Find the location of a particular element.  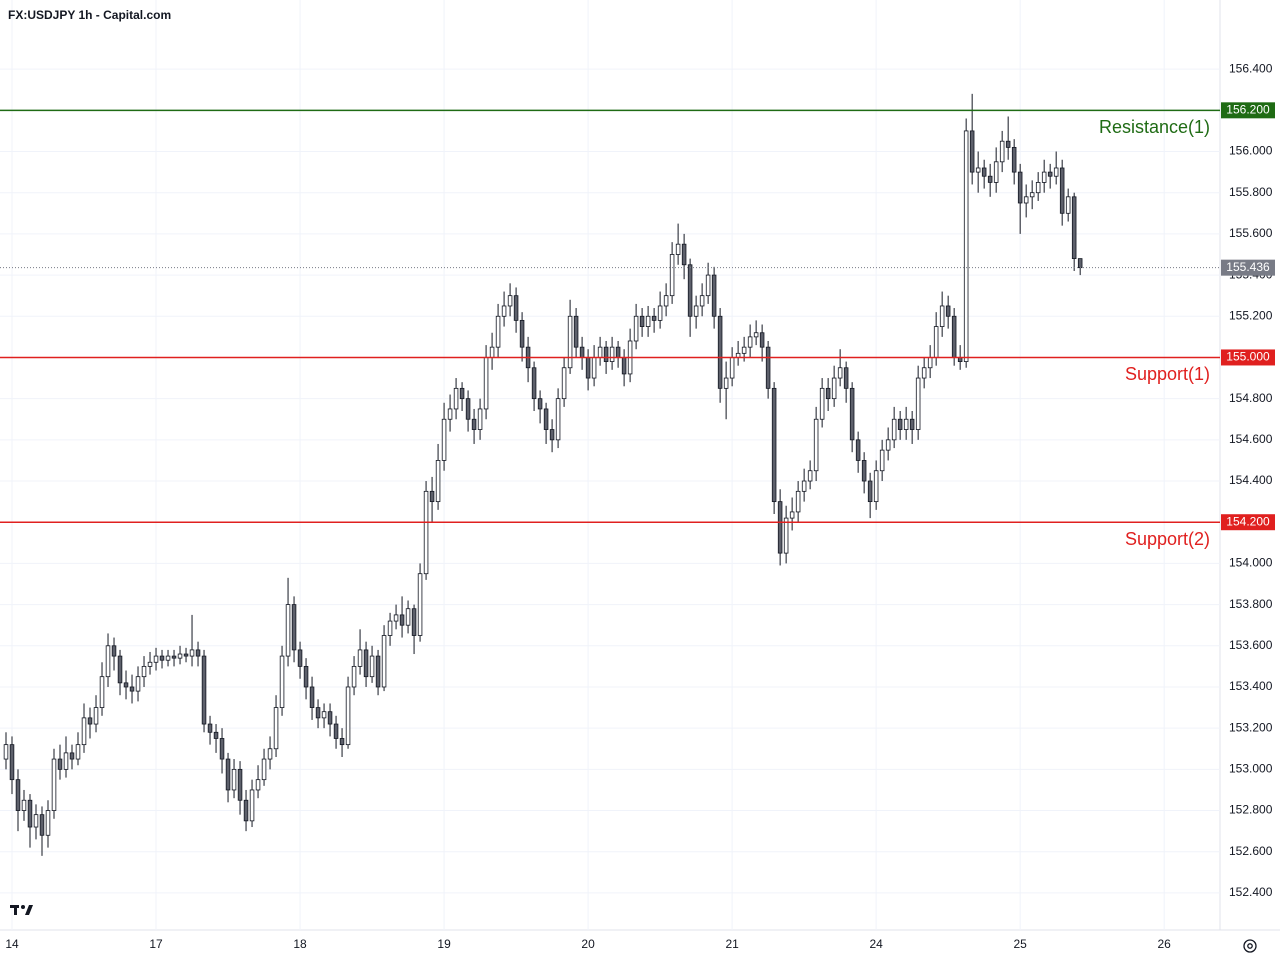

y-tick-label: 153.200 is located at coordinates (1251, 727).